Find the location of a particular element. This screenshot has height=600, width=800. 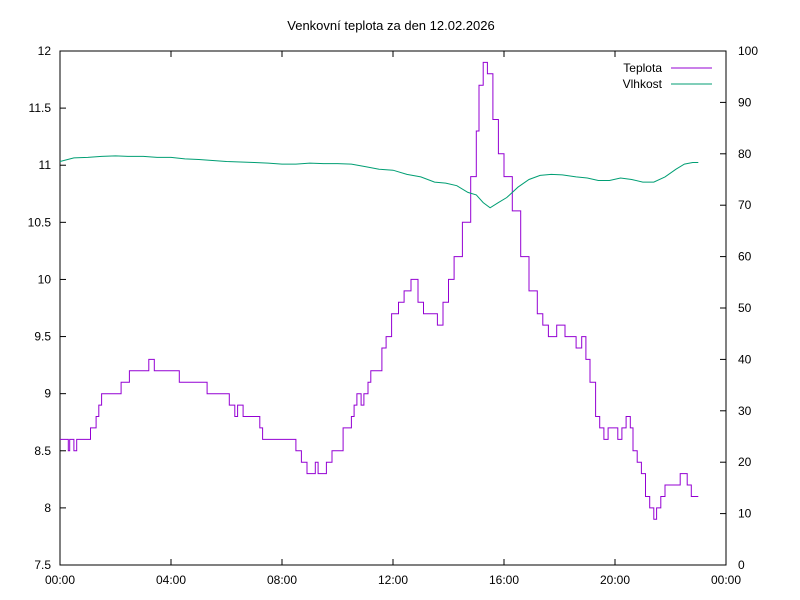

y-right-tick-label: 20 is located at coordinates (745, 462).